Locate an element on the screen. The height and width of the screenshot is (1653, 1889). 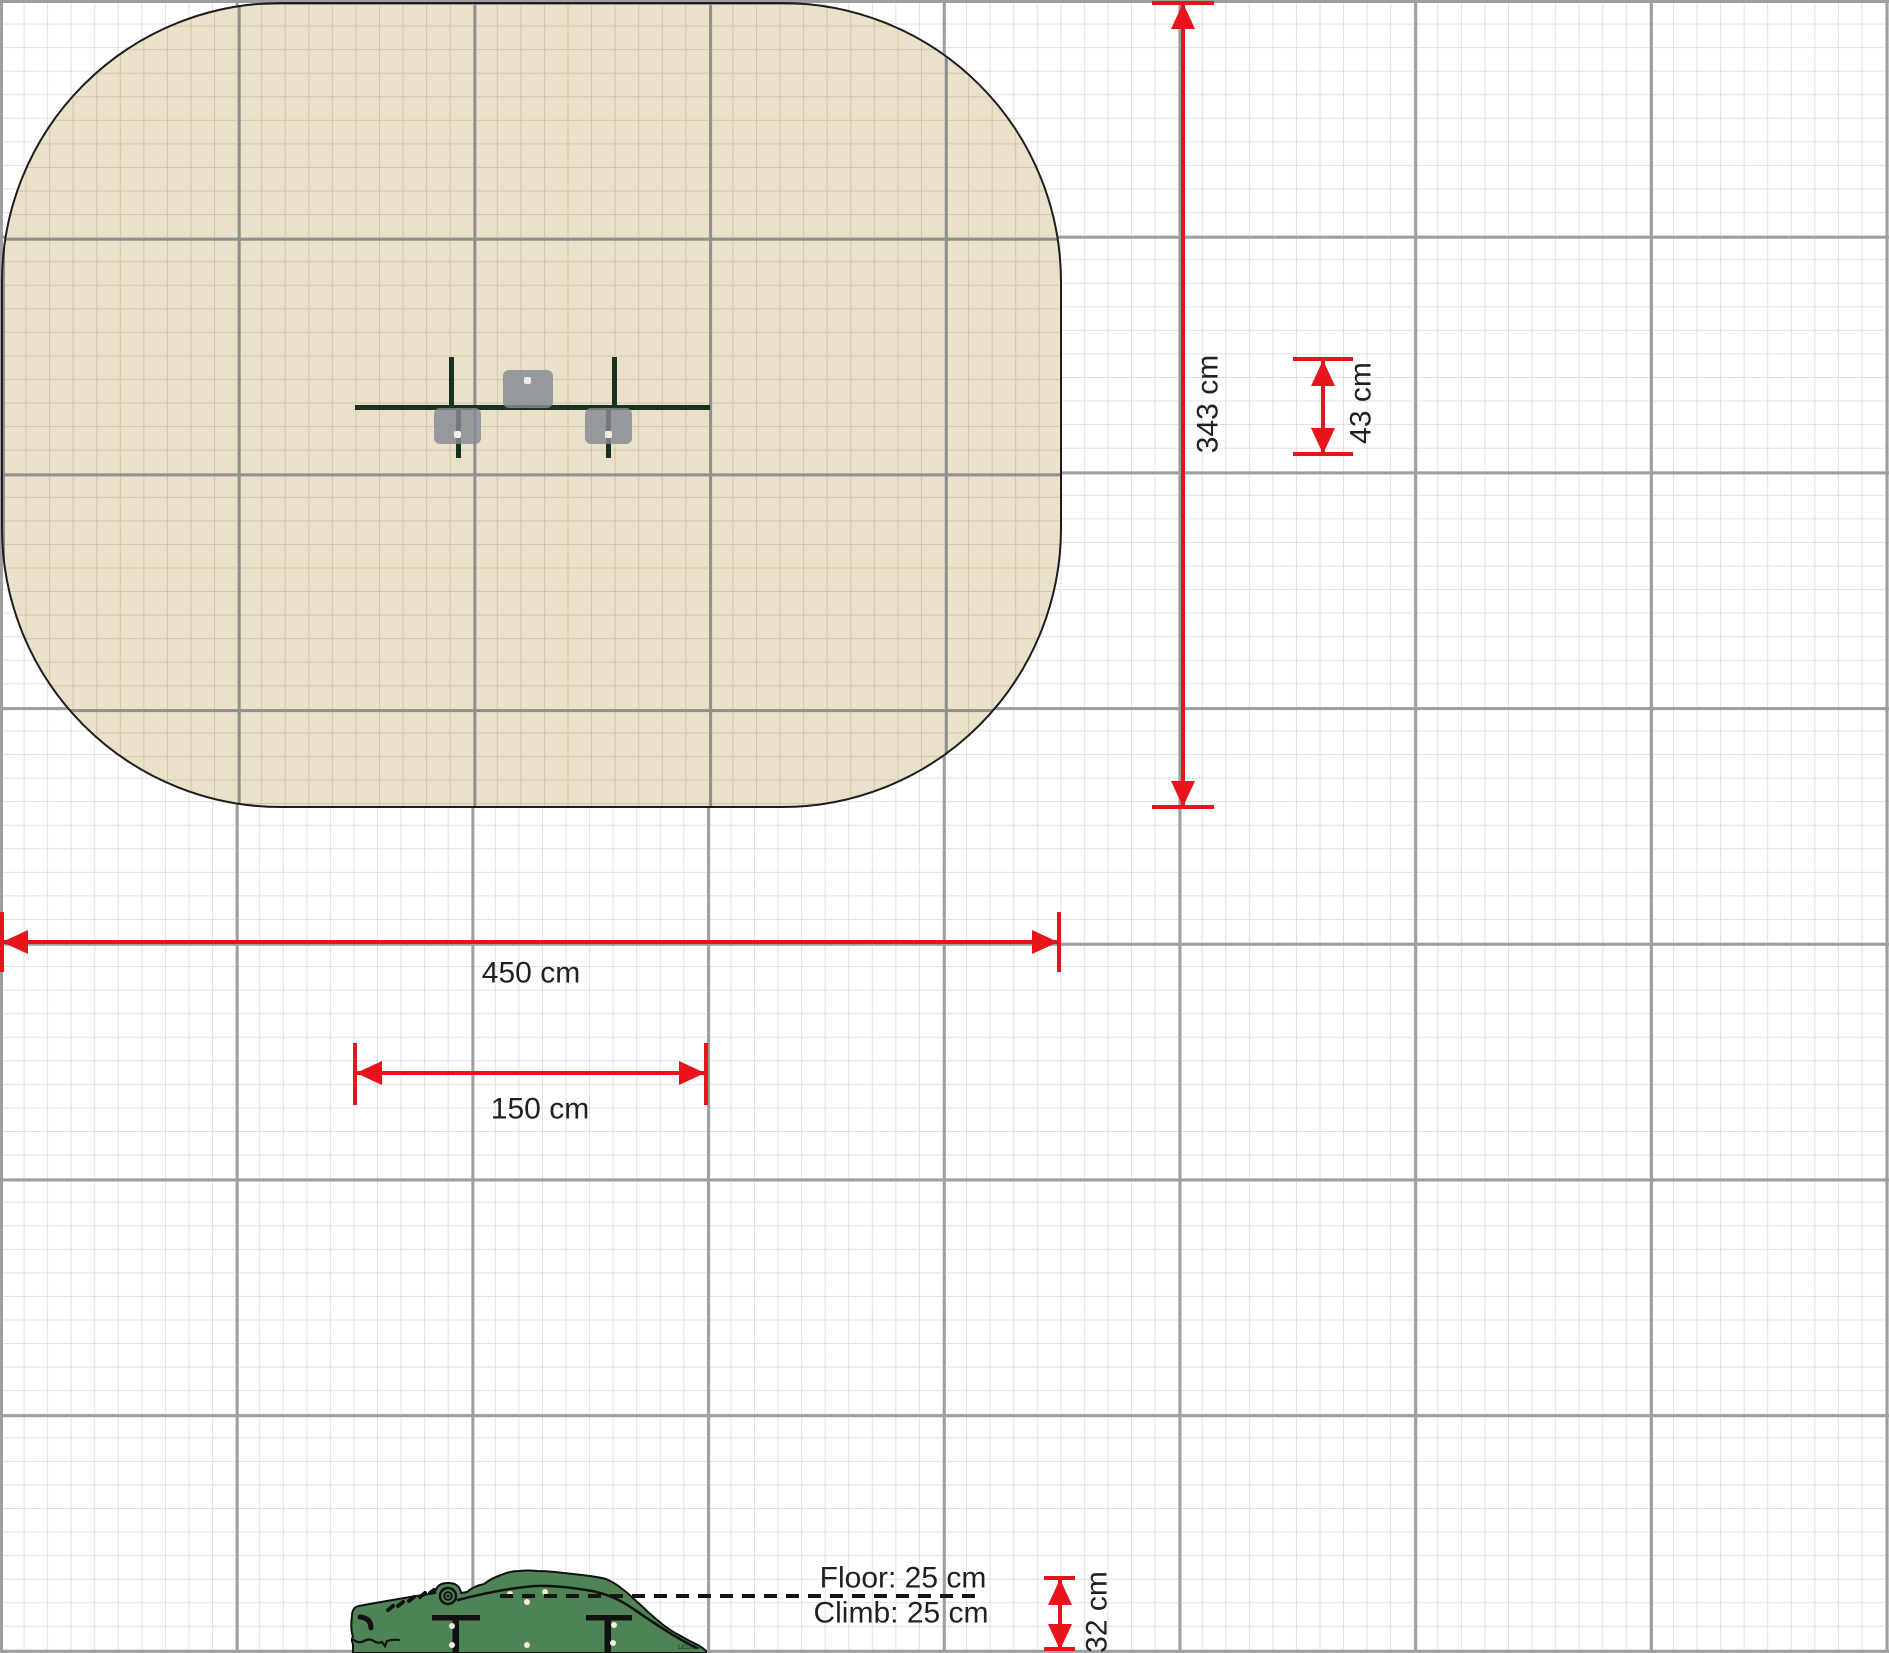
dim-line-zone-length is located at coordinates (530, 942).